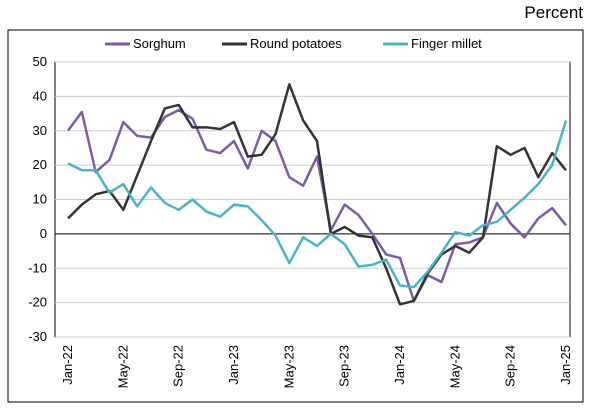 This screenshot has height=412, width=590. I want to click on legend-label: Finger millet, so click(446, 43).